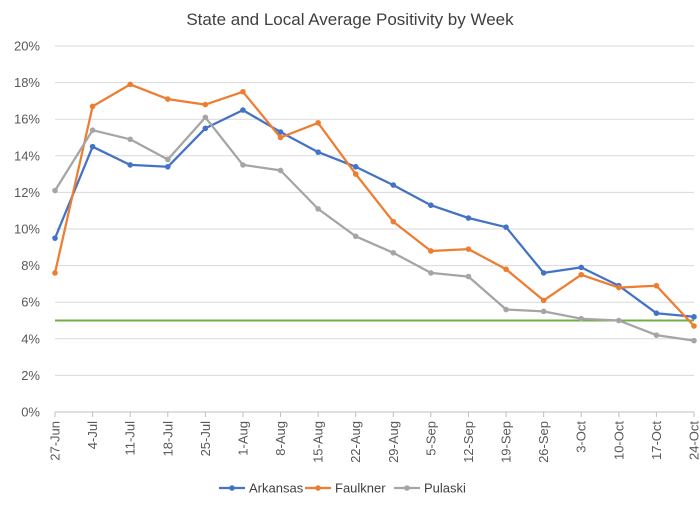 The height and width of the screenshot is (508, 700). Describe the element at coordinates (261, 488) in the screenshot. I see `legend-entry-arkansas: Arkansas` at that location.